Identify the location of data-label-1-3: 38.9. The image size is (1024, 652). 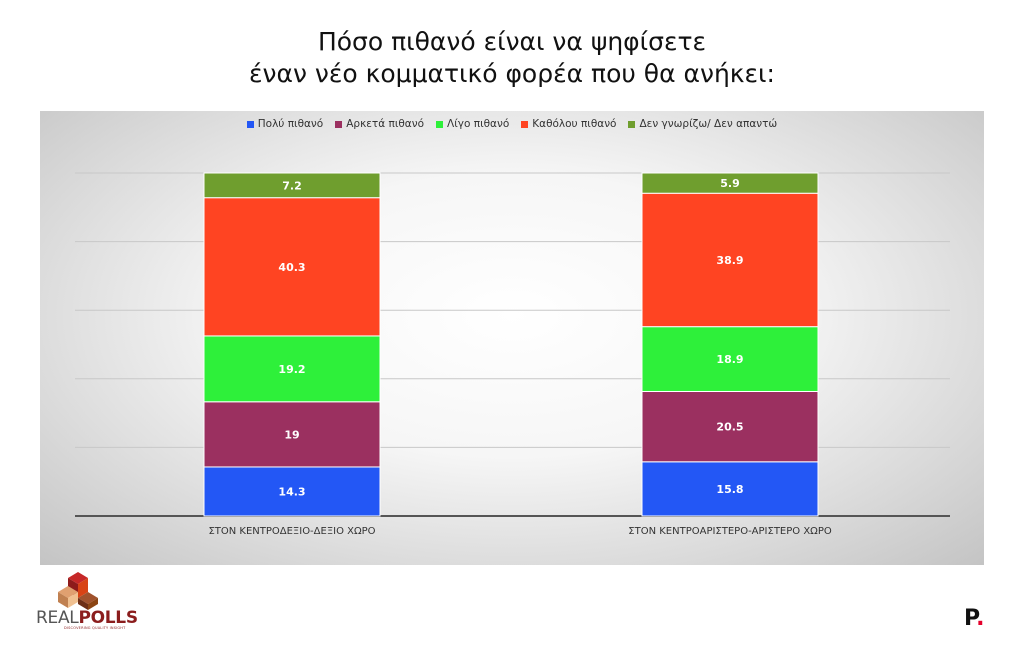
(729, 260).